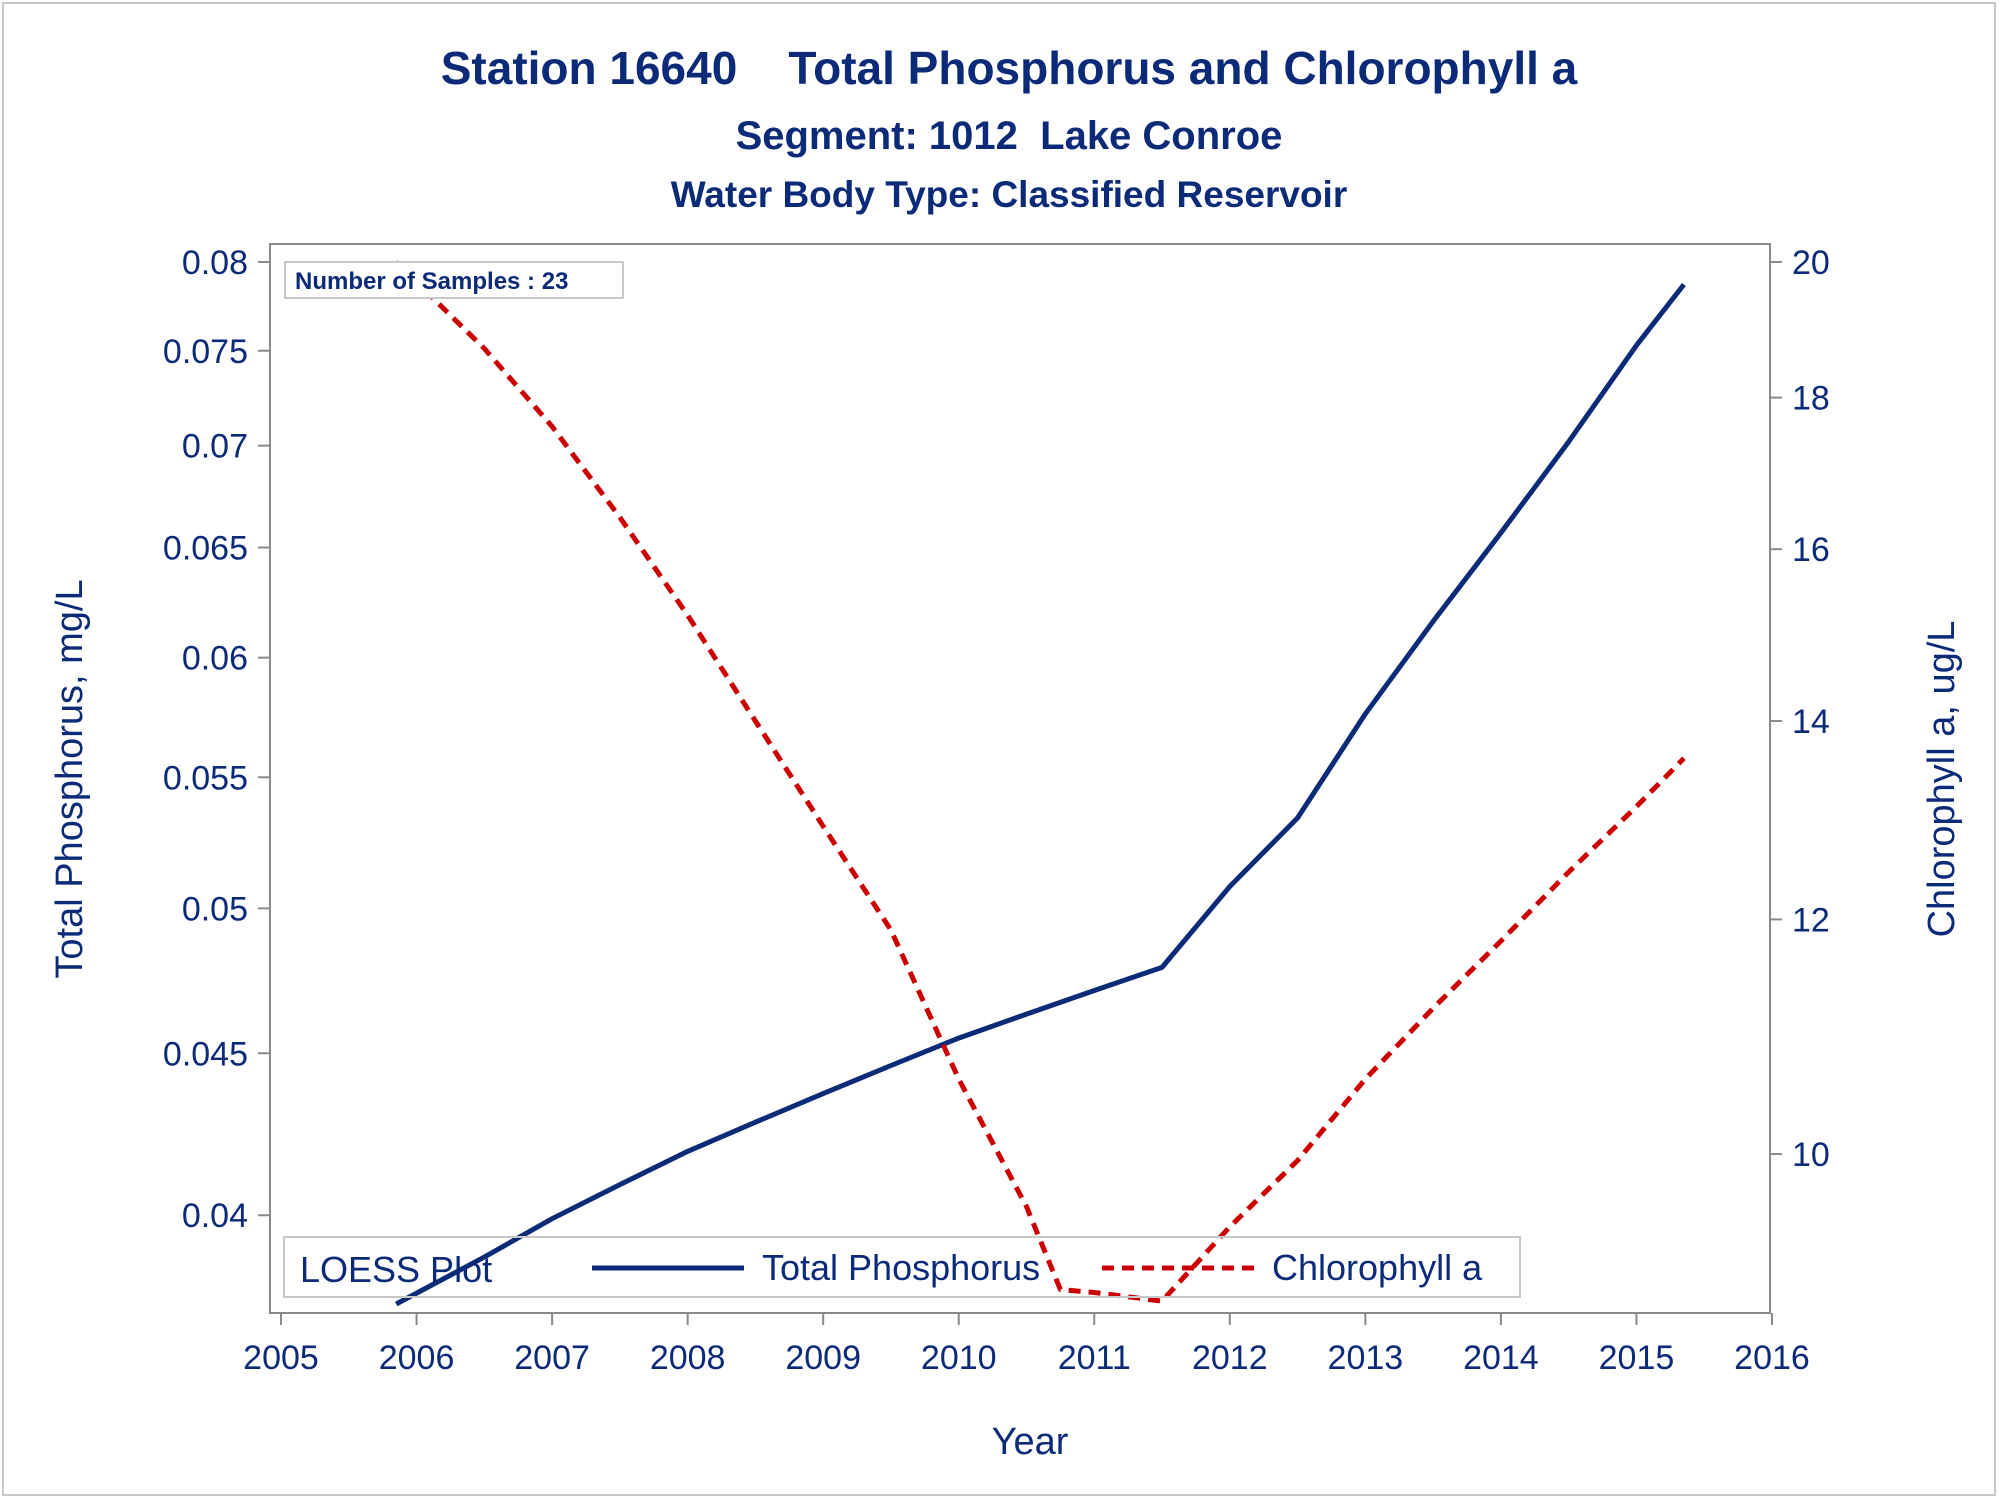  What do you see at coordinates (1230, 1358) in the screenshot?
I see `x-tick-label: 2012` at bounding box center [1230, 1358].